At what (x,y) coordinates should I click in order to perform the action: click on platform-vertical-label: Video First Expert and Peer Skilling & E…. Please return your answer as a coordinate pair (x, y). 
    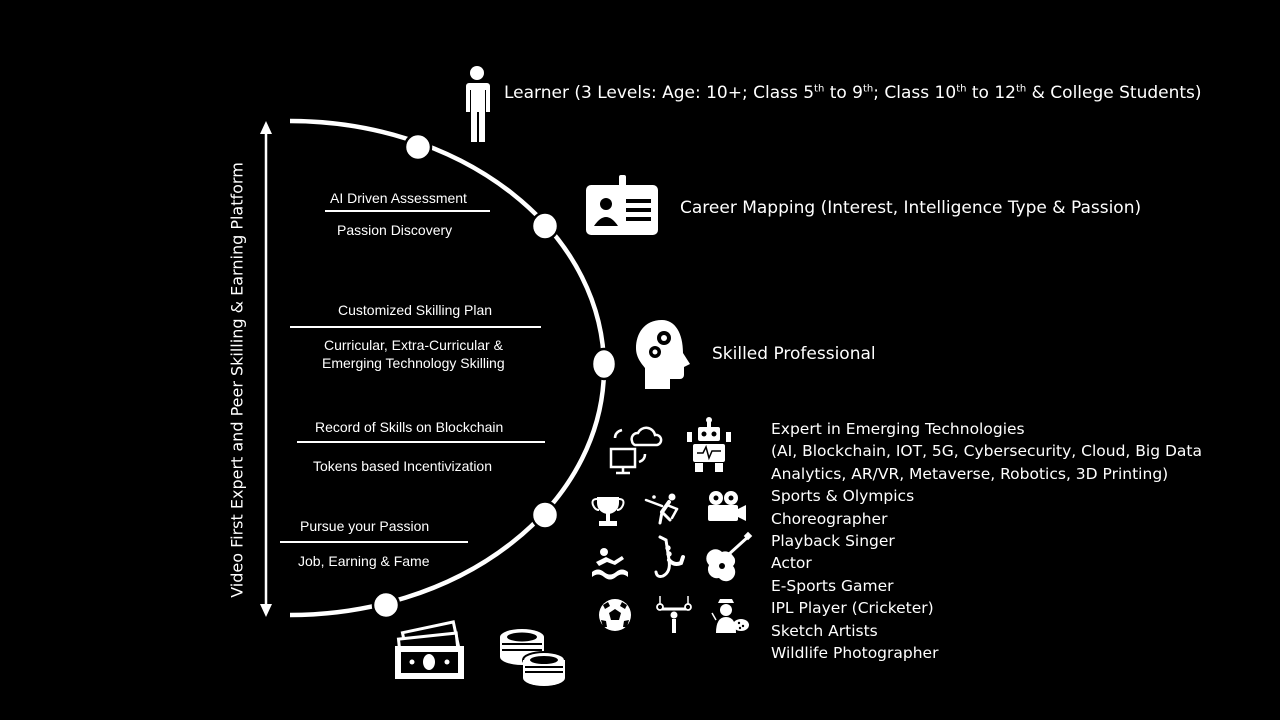
    Looking at the image, I should click on (237, 380).